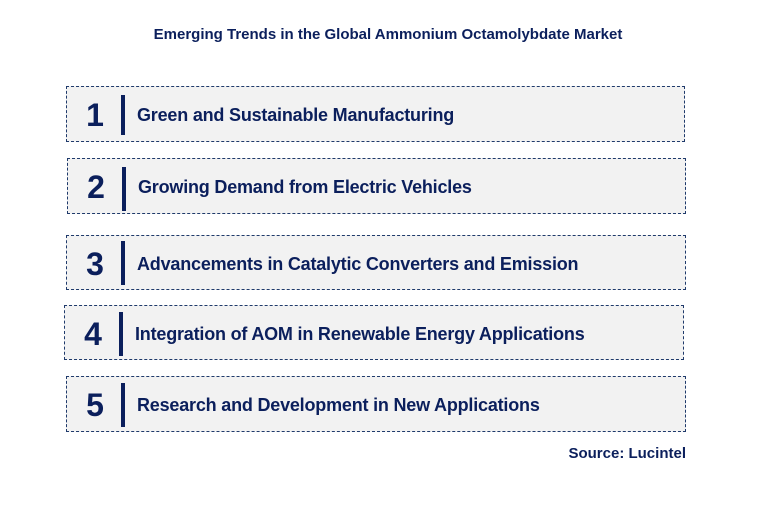 The height and width of the screenshot is (507, 776). Describe the element at coordinates (95, 405) in the screenshot. I see `trend-number: 5` at that location.